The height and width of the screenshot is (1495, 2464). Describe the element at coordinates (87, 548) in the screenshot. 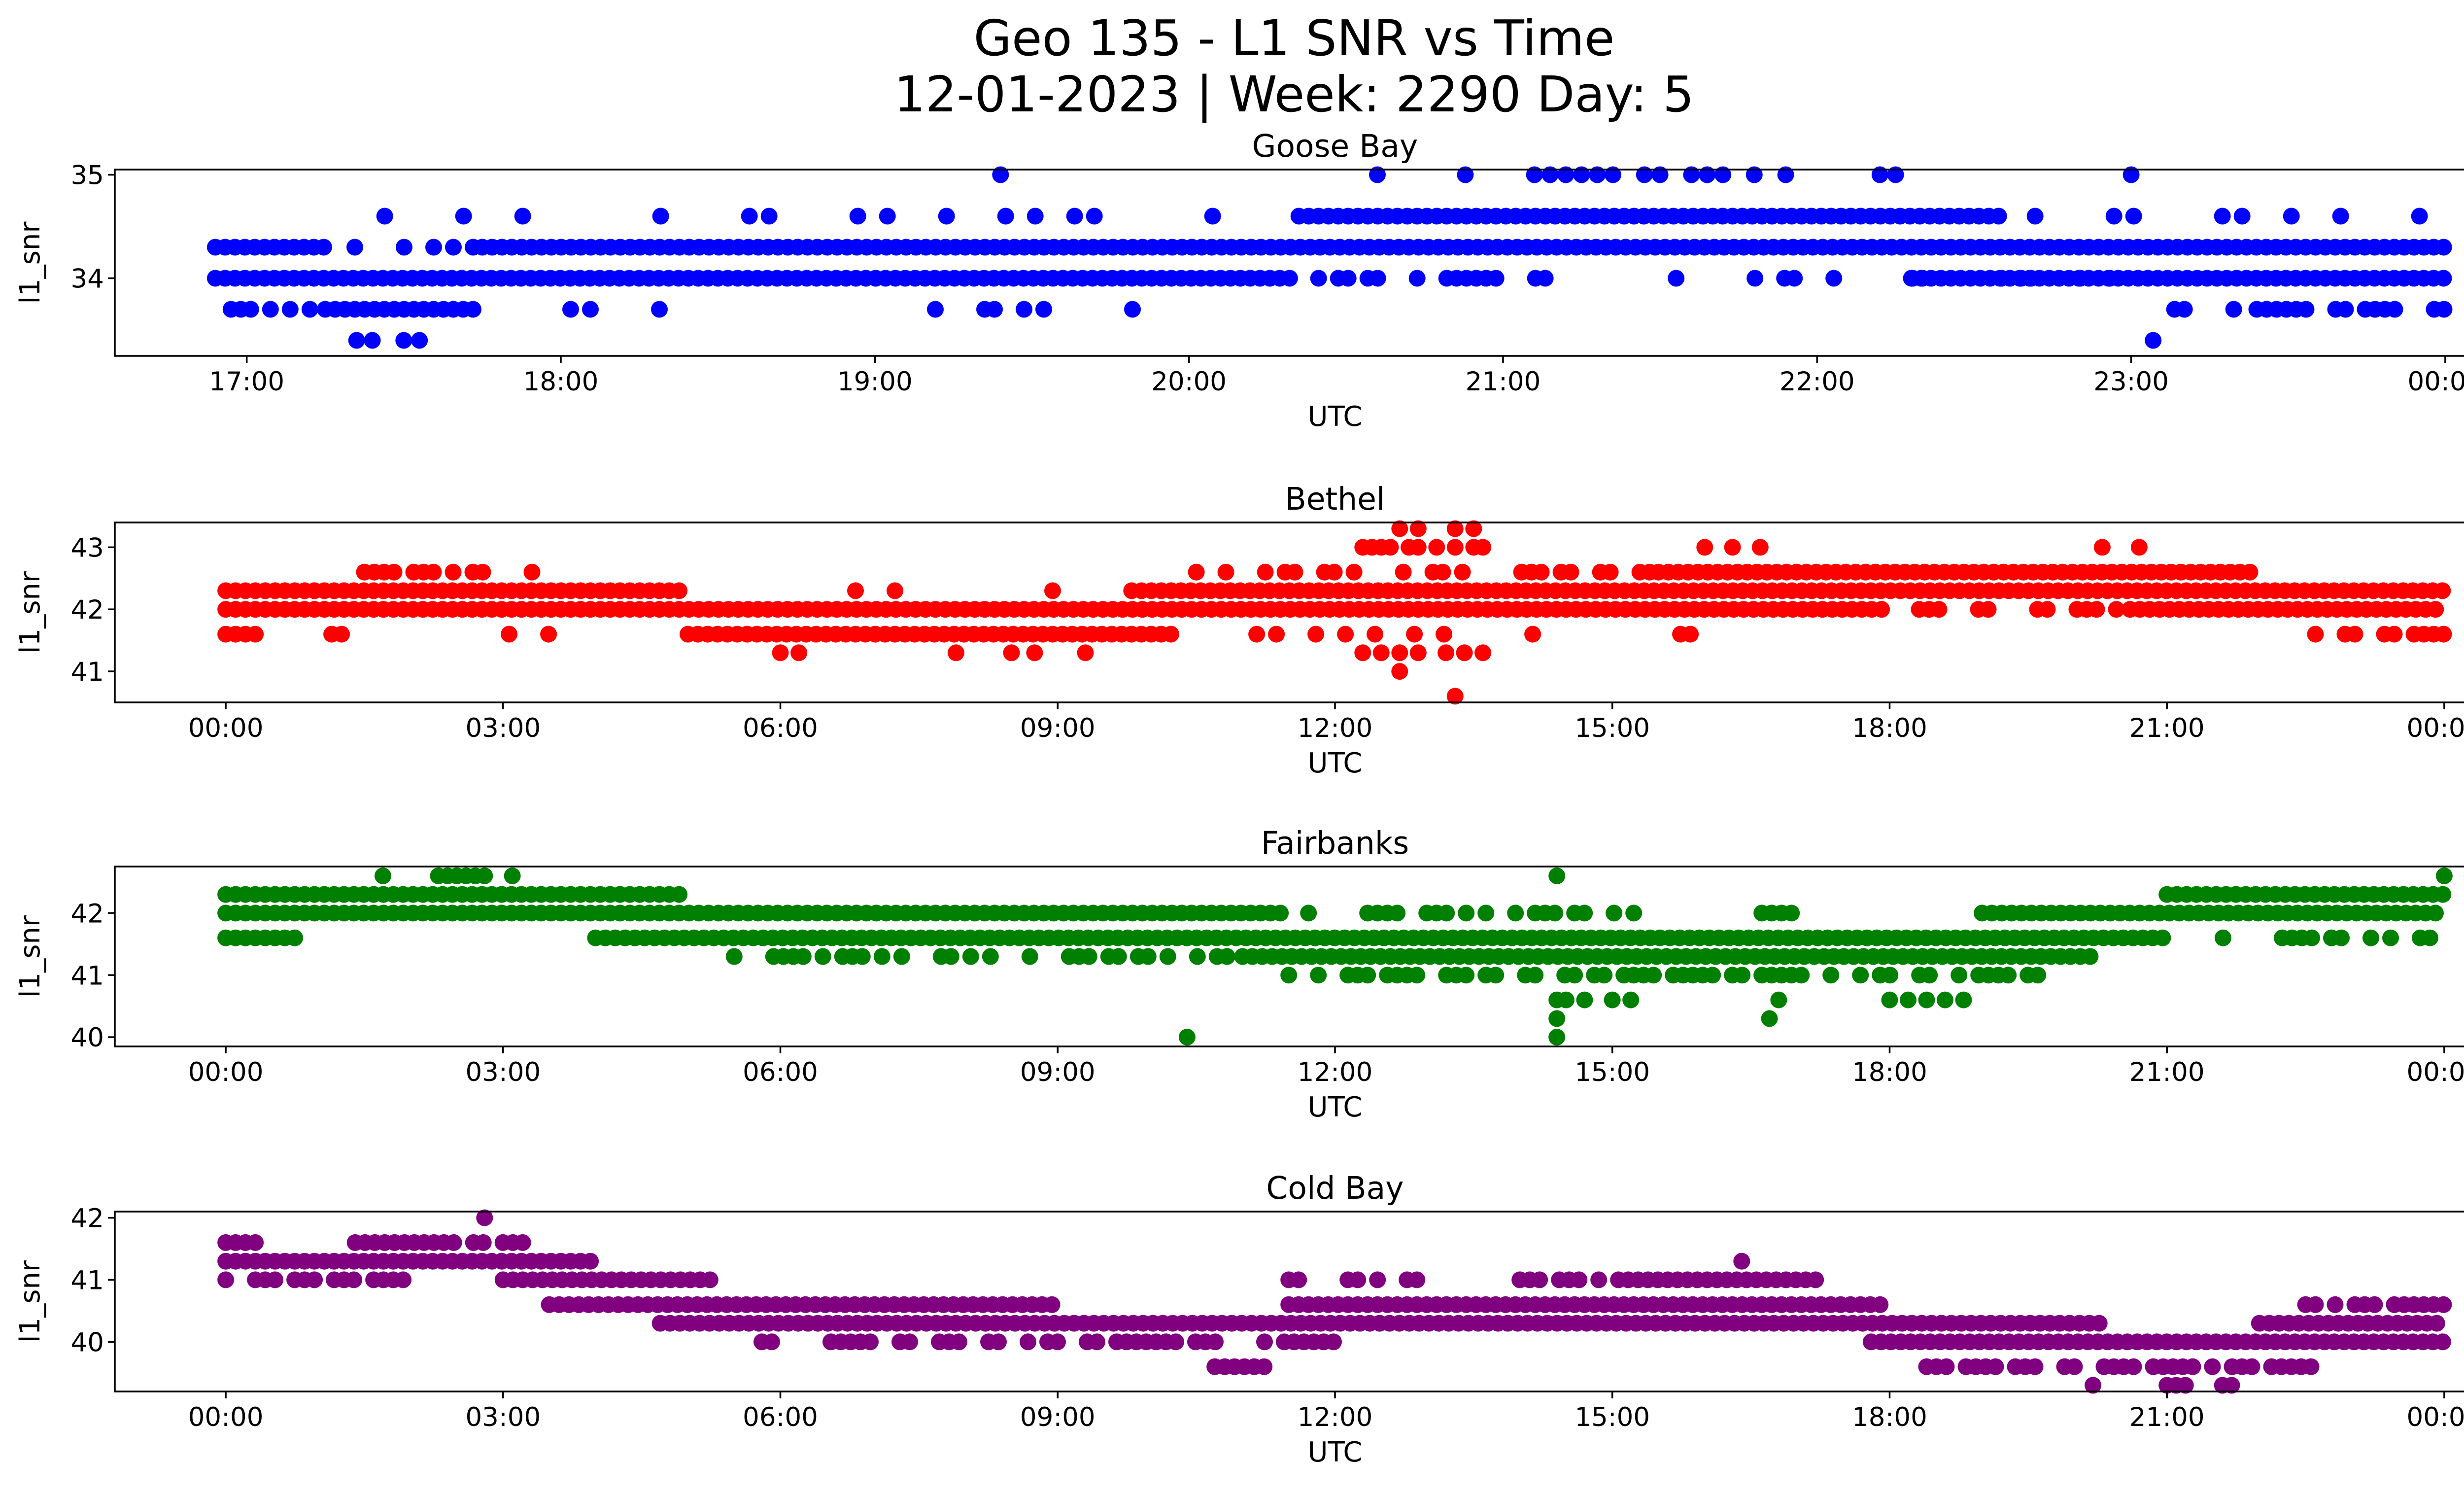

I see `y-tick-label: 43` at that location.